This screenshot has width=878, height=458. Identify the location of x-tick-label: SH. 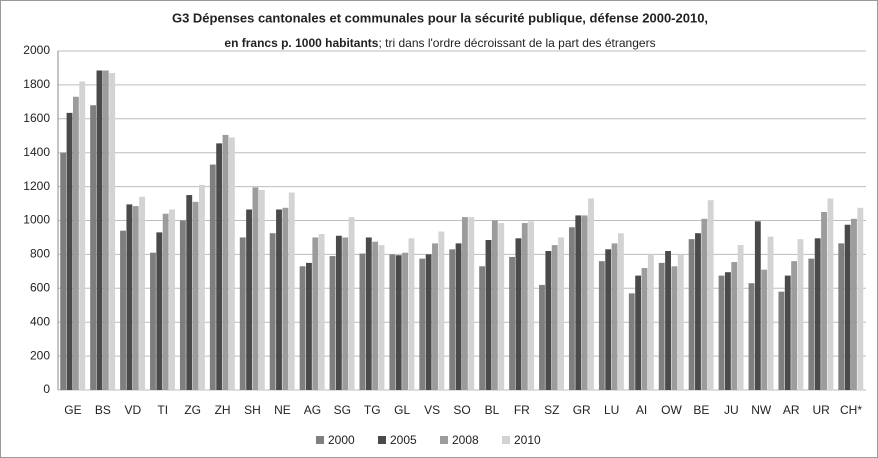
(252, 410).